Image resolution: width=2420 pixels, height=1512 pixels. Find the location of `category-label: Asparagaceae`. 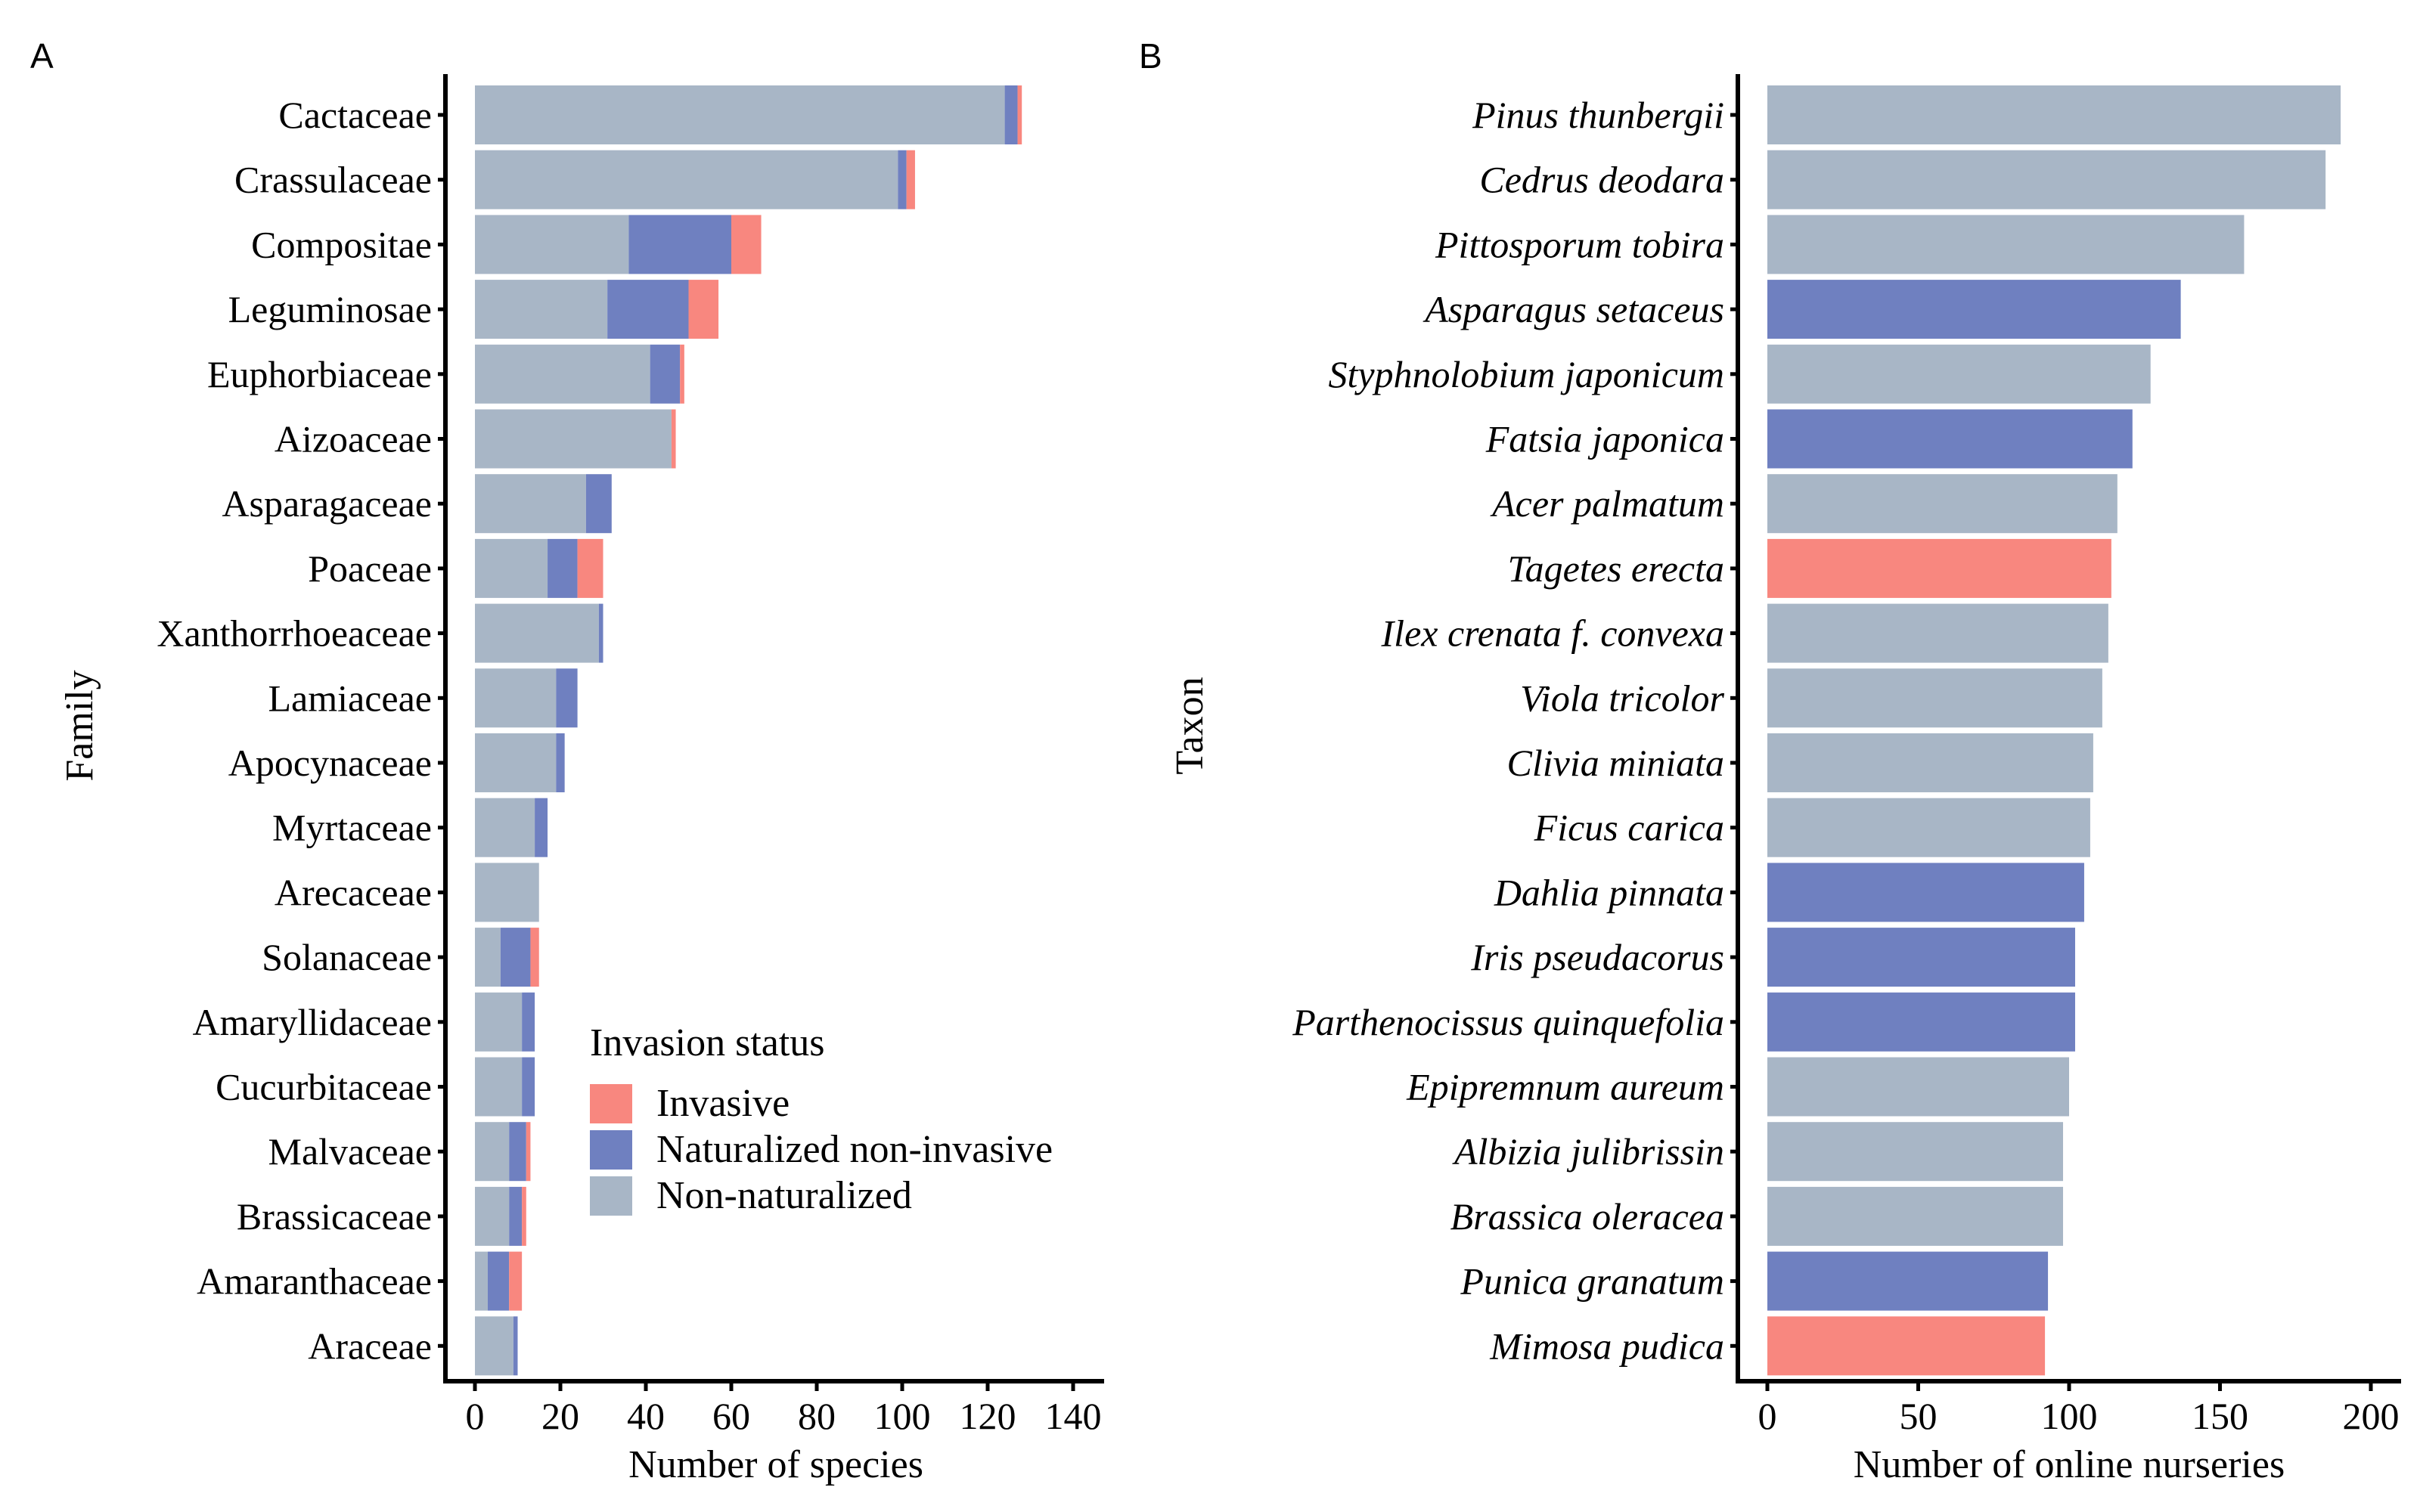

category-label: Asparagaceae is located at coordinates (327, 504).